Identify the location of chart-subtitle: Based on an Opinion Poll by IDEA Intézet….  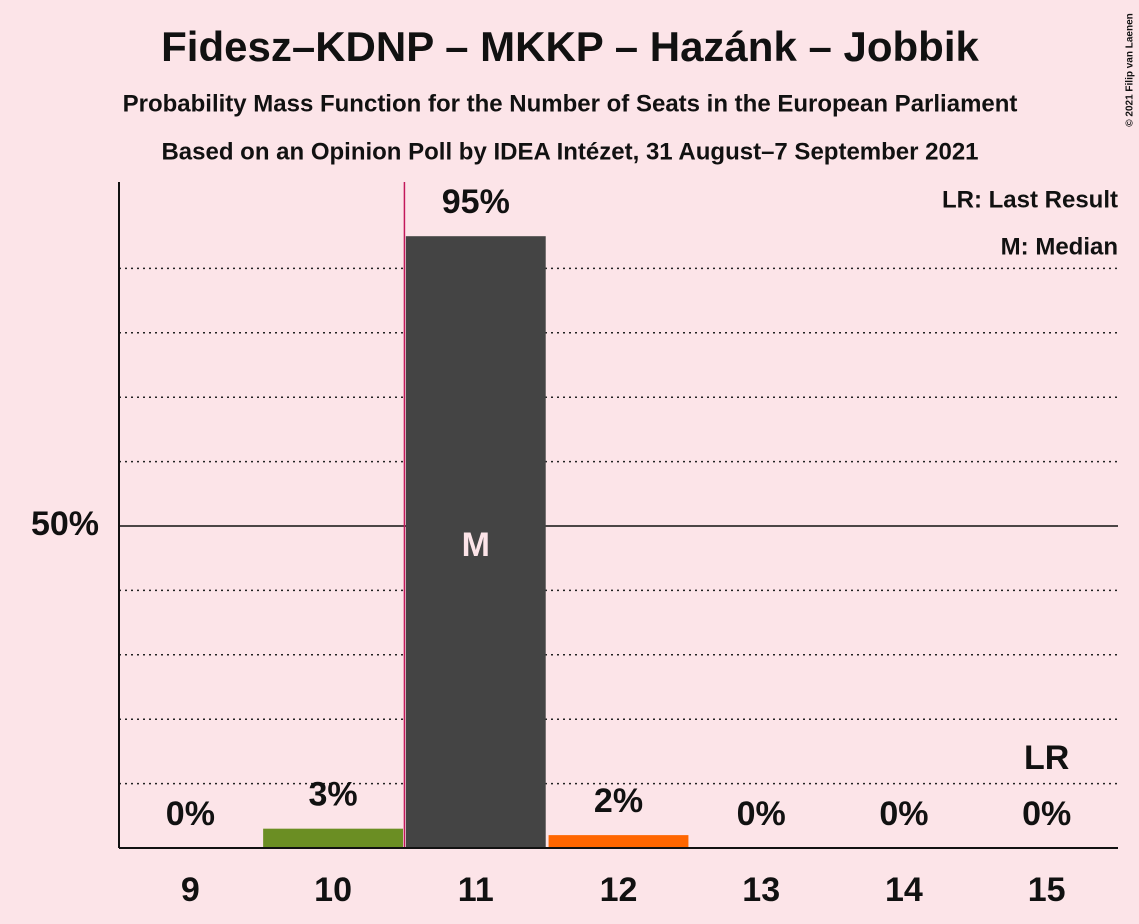
(569, 151).